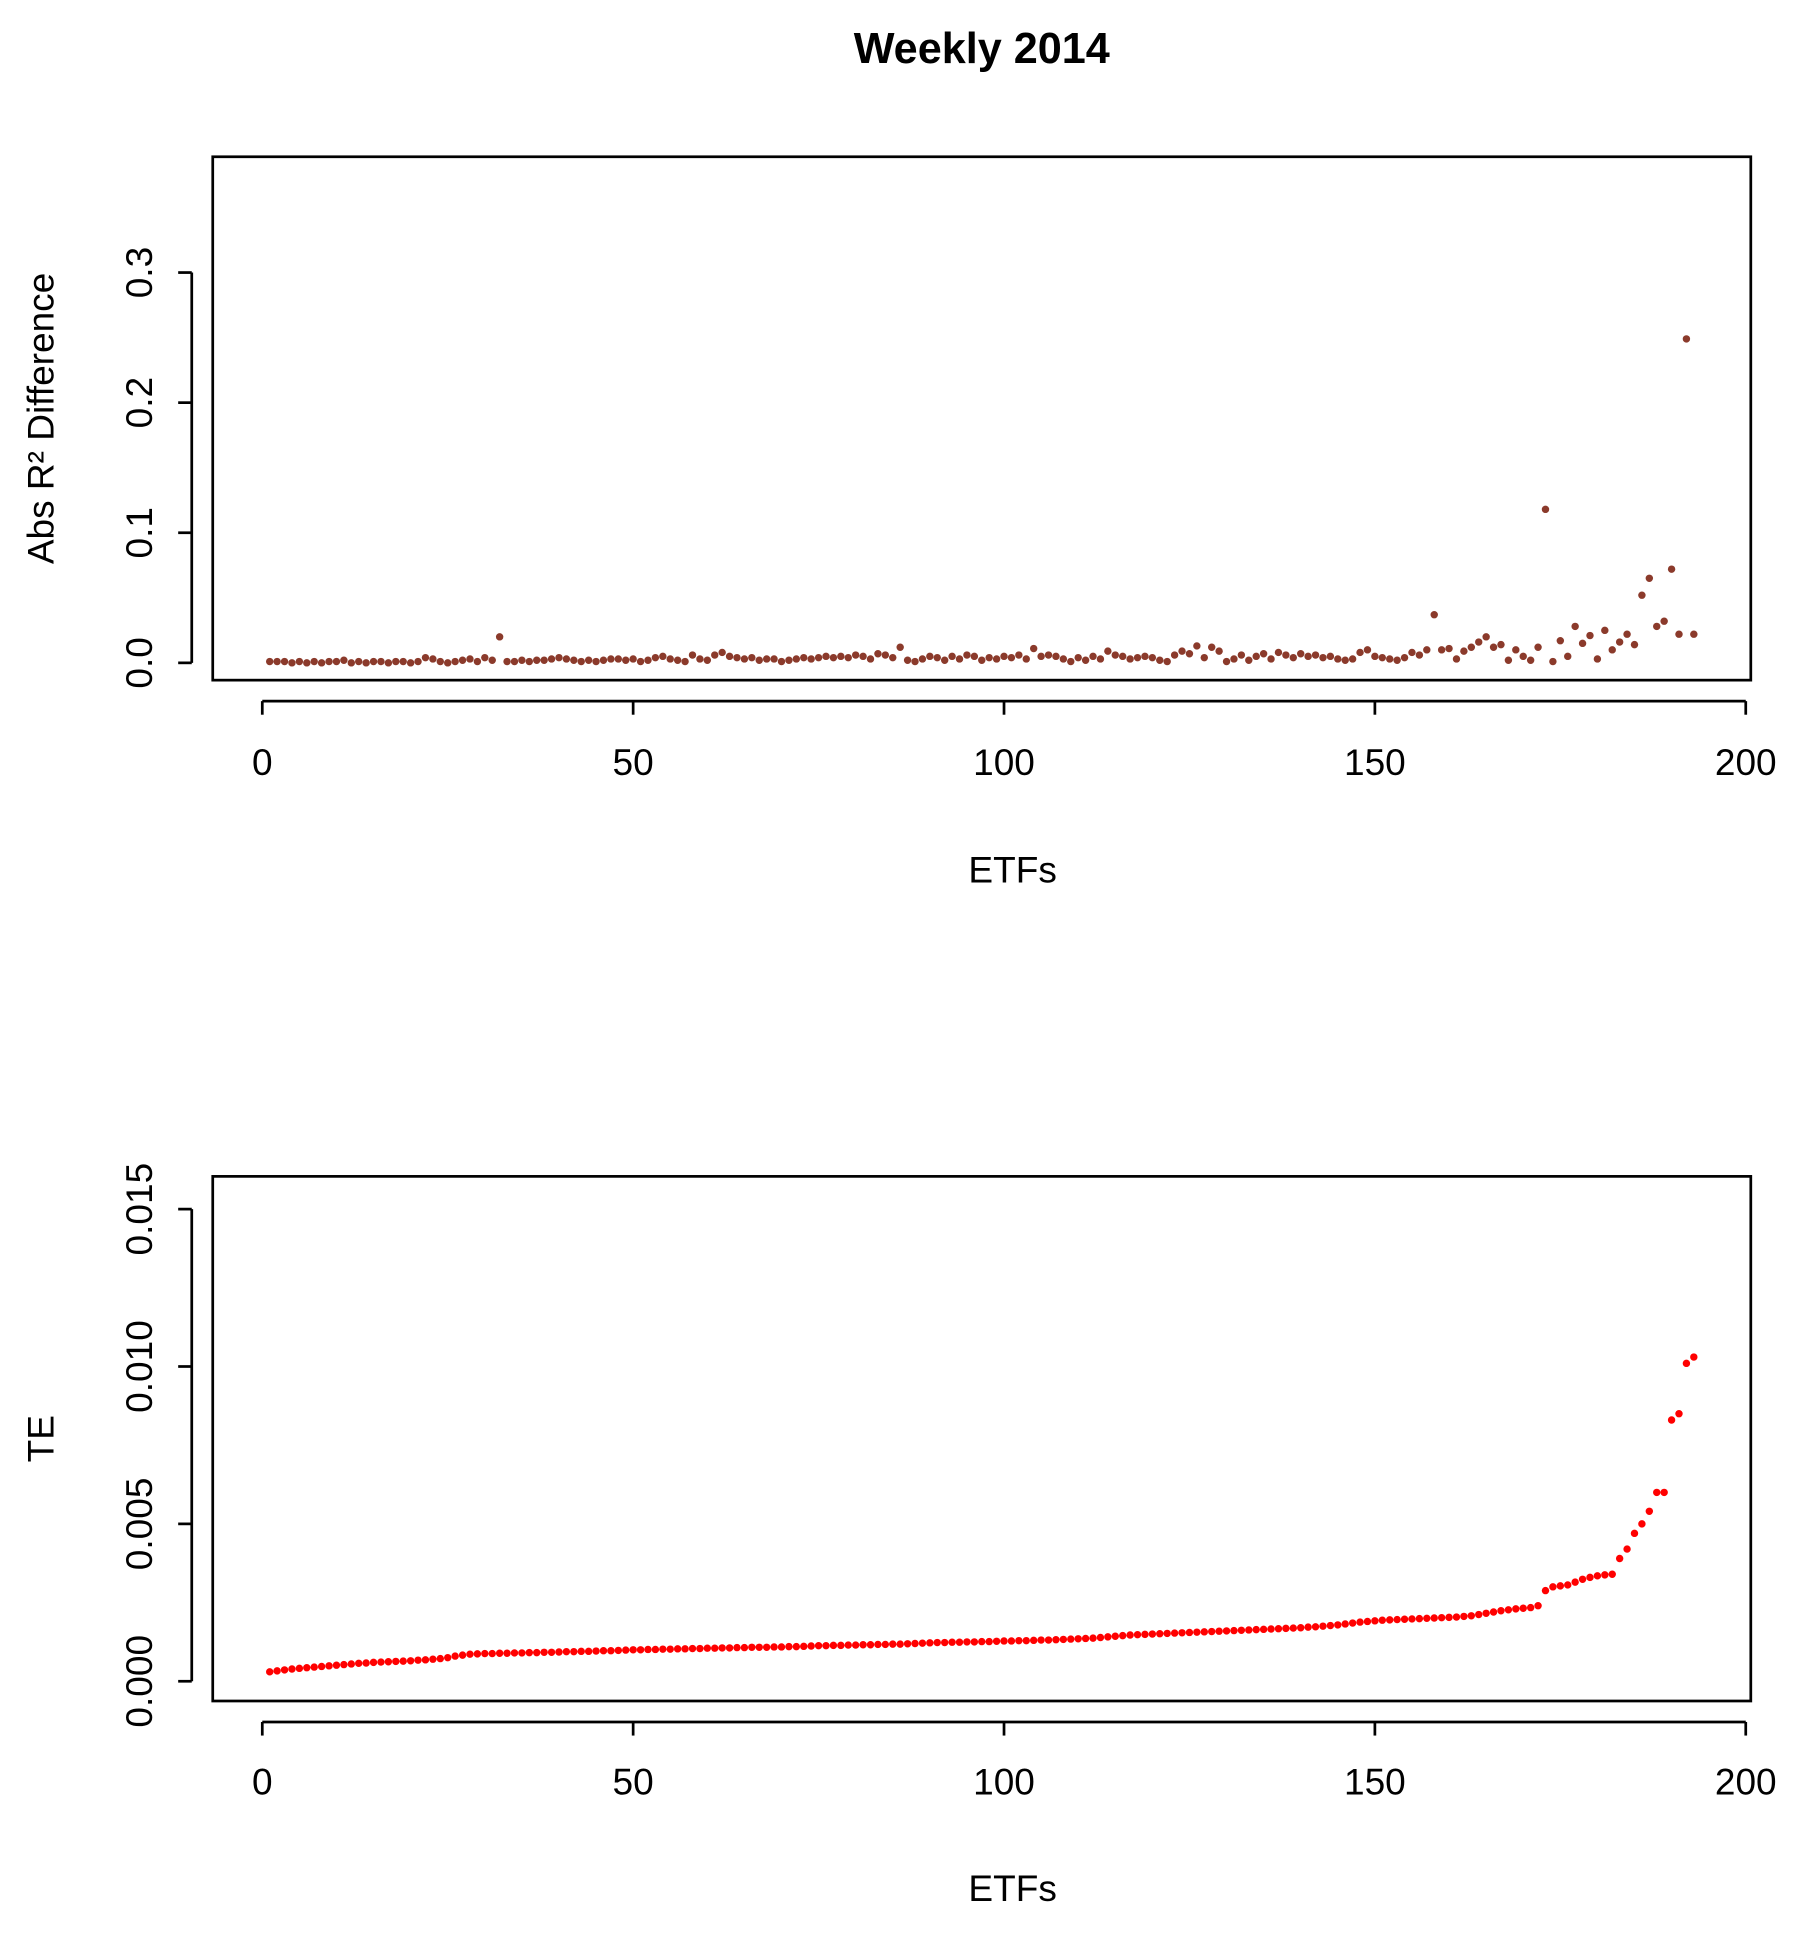  Describe the element at coordinates (139, 1681) in the screenshot. I see `y-tick-label: 0.000` at that location.